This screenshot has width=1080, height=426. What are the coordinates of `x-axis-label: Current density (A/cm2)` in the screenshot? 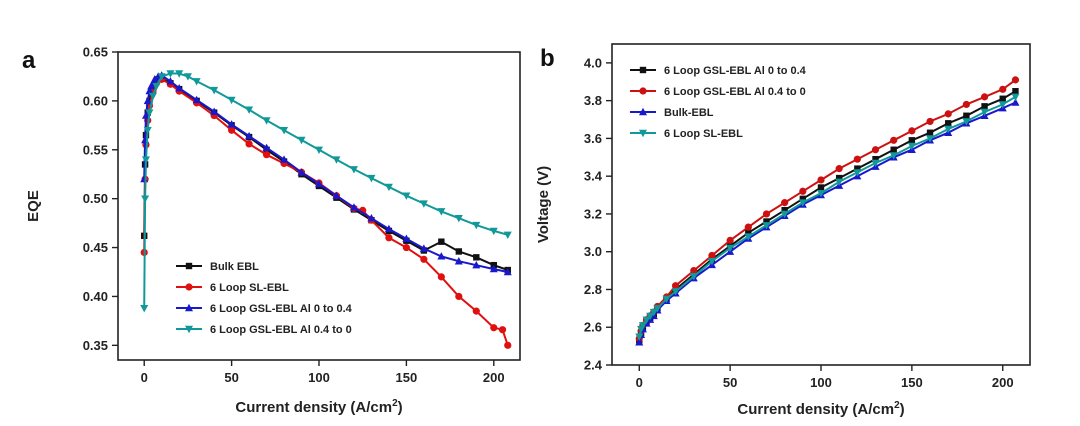 It's located at (820, 409).